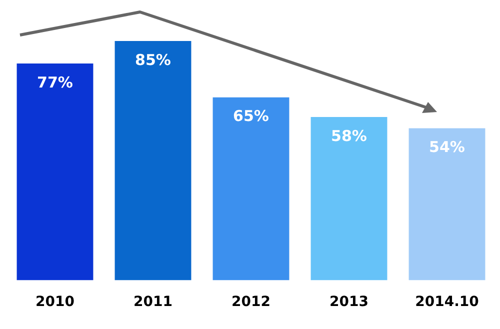  Describe the element at coordinates (55, 82) in the screenshot. I see `data-label: 77%` at that location.